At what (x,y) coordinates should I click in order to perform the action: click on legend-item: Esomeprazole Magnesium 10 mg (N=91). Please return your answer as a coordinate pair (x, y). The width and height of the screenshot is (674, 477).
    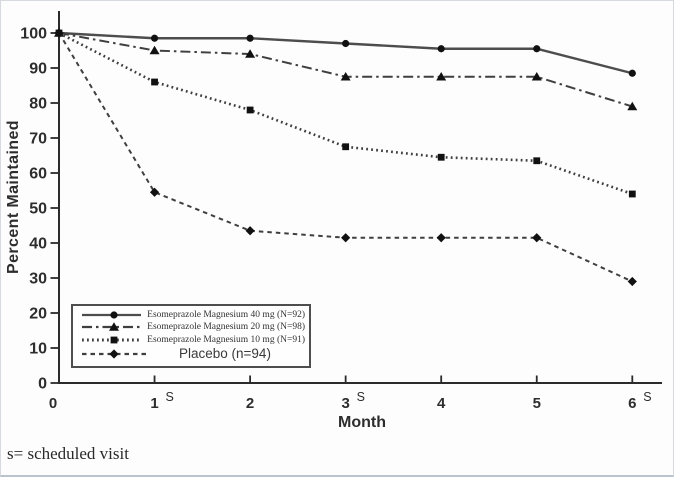
    Looking at the image, I should click on (192, 340).